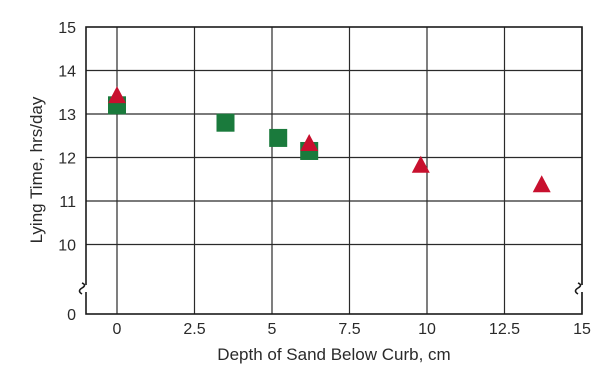 Image resolution: width=594 pixels, height=374 pixels. I want to click on y-tick-labels: 0 10 11 12 13 14 15, so click(67, 172).